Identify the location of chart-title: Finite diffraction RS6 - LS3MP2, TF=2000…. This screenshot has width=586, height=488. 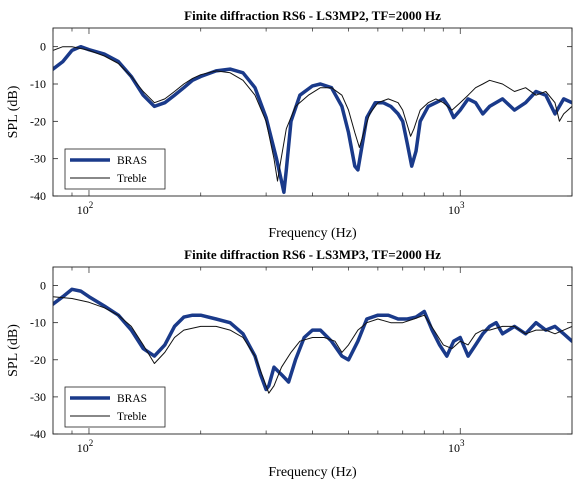
(312, 15).